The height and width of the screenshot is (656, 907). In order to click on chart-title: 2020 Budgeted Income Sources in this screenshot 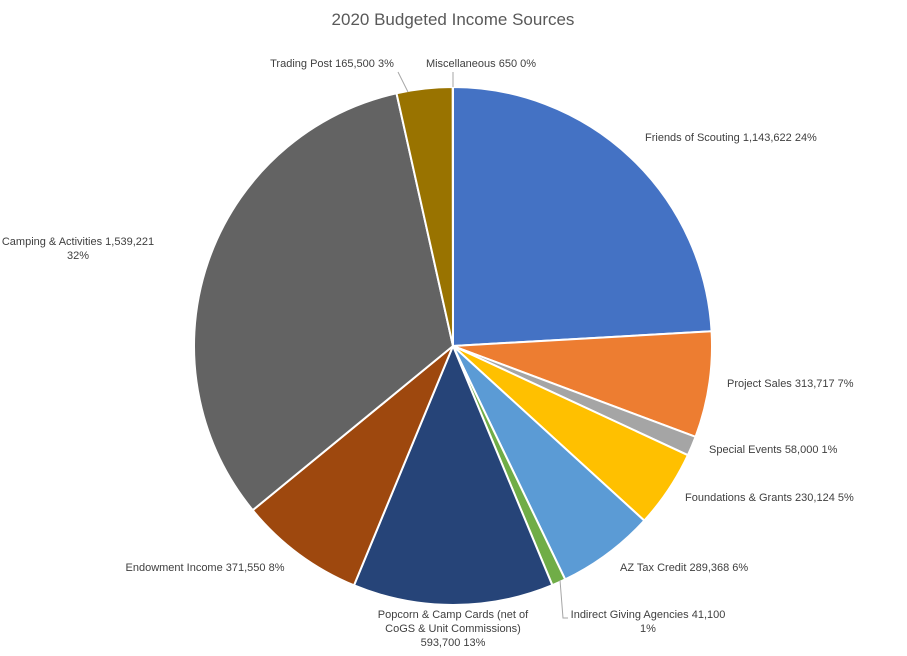, I will do `click(453, 19)`.